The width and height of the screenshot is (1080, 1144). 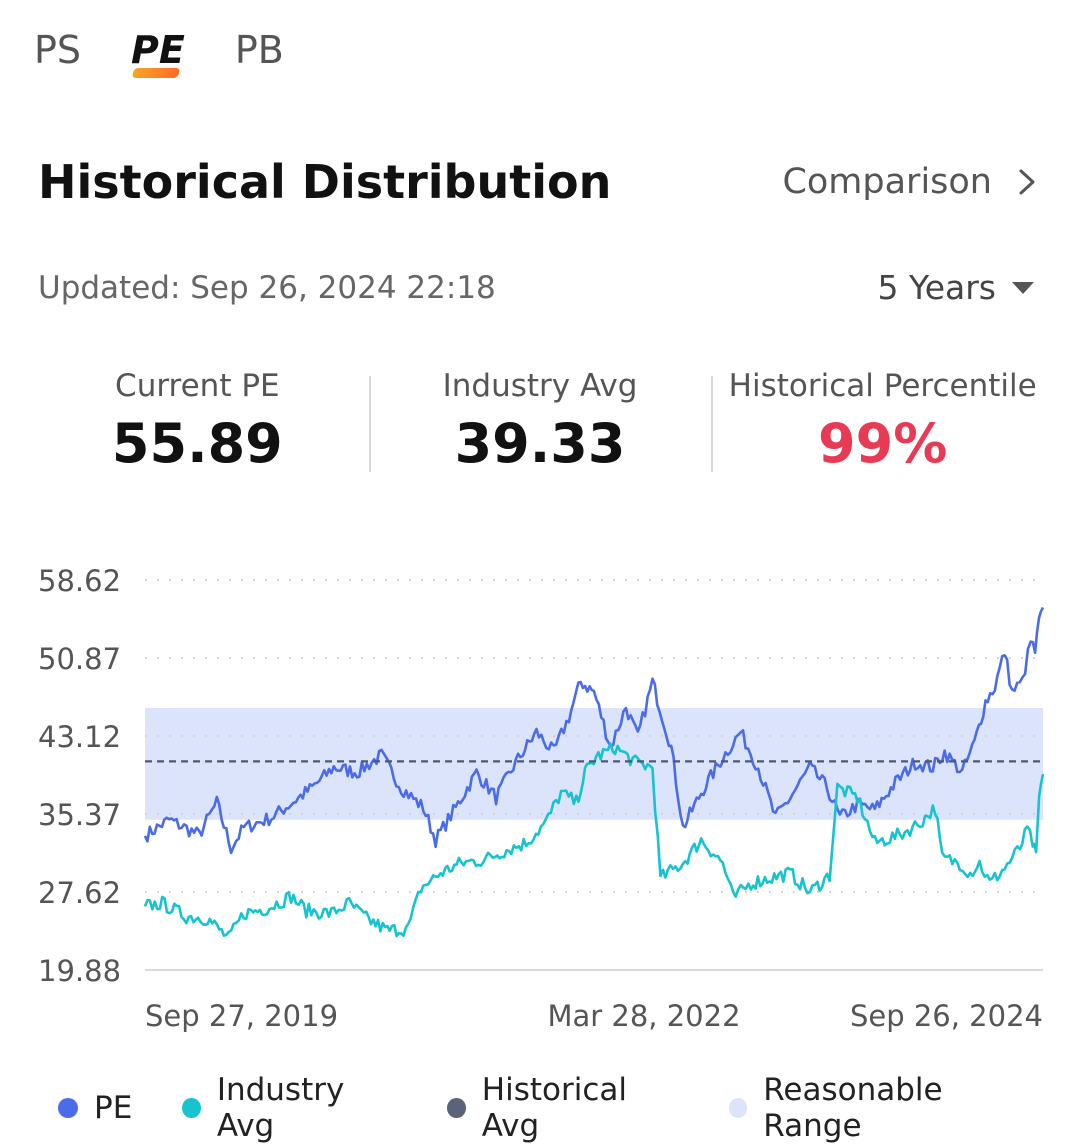 I want to click on meta-row: Updated: Sep 26, 2024 22:18 5 Years, so click(x=536, y=287).